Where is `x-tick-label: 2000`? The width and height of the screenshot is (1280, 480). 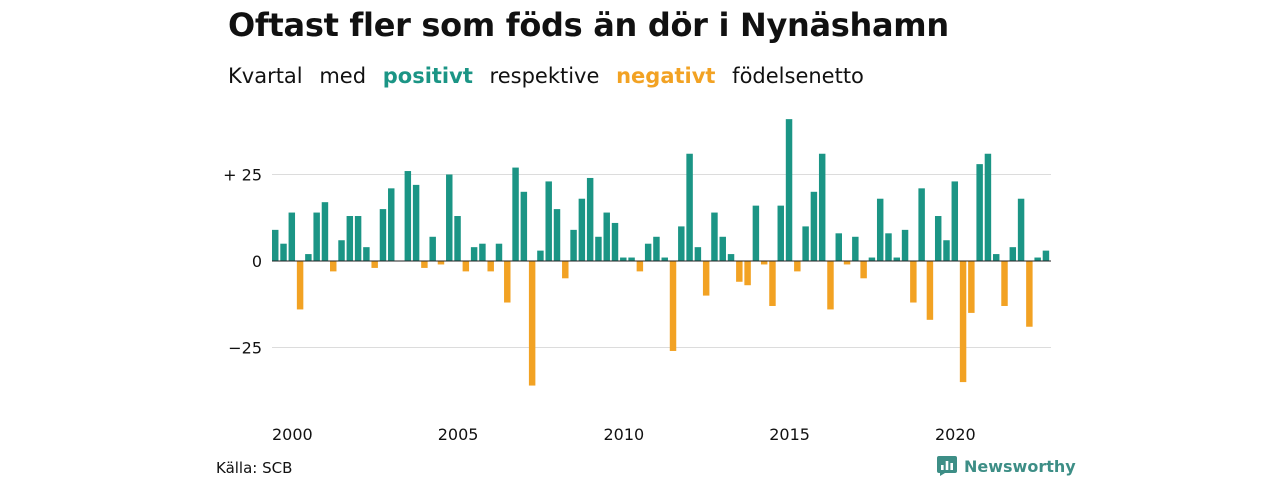
x-tick-label: 2000 is located at coordinates (292, 434).